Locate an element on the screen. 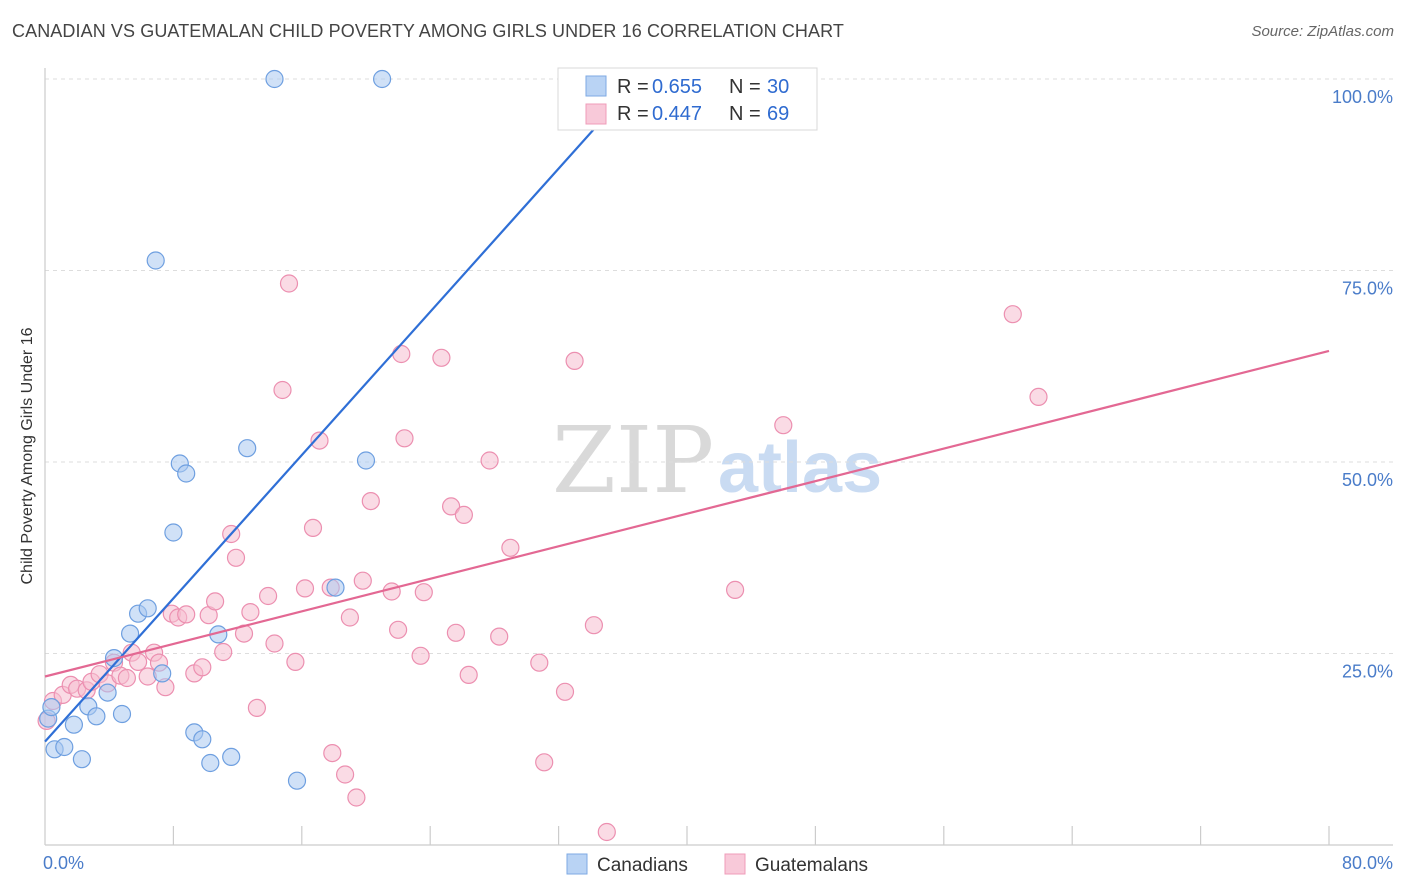 The image size is (1406, 892). stats-legend: R = 0.655 N = 30 R = 0.447 N = 69 is located at coordinates (687, 99).